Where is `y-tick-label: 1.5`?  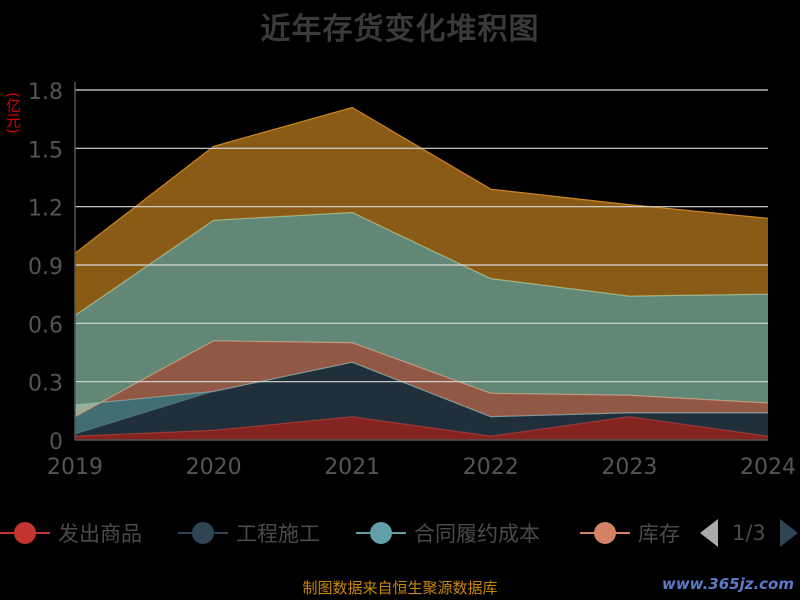
y-tick-label: 1.5 is located at coordinates (45, 150).